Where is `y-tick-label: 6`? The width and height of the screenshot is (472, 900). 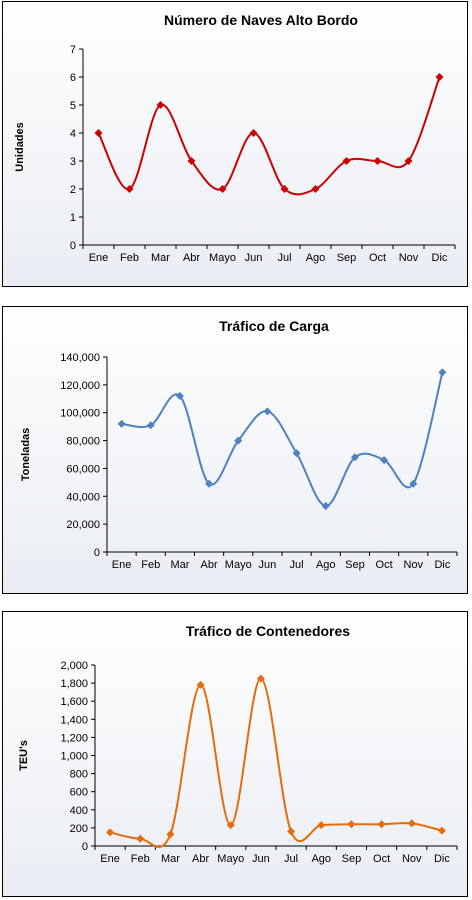
y-tick-label: 6 is located at coordinates (73, 78).